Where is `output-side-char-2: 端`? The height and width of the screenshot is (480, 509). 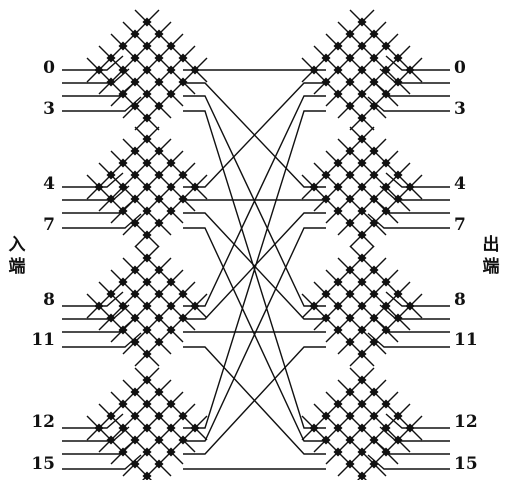
output-side-char-2: 端 is located at coordinates (491, 266).